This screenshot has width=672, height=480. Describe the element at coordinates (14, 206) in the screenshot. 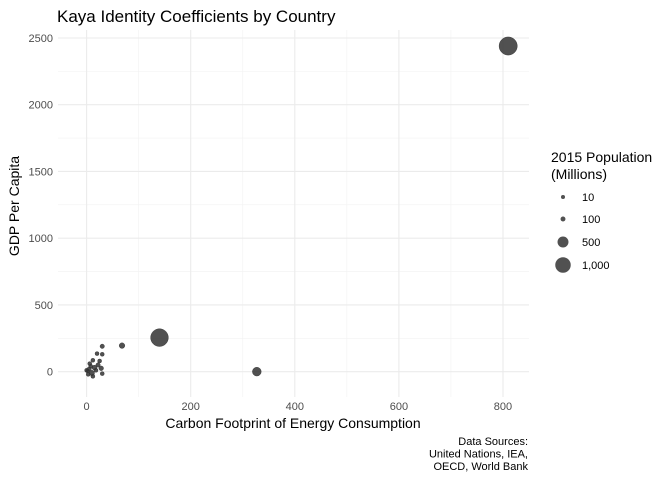

I see `y-axis-label: GDP Per Capita` at that location.